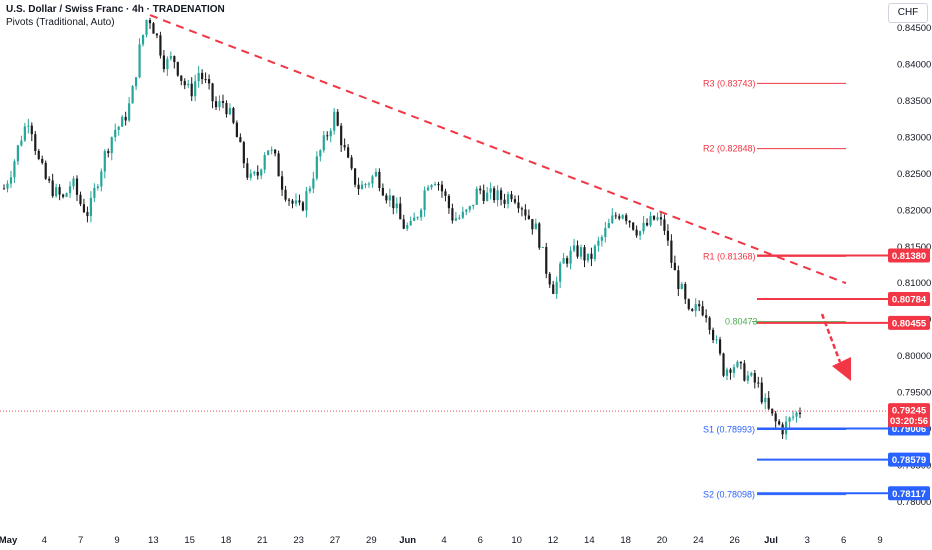 This screenshot has height=550, width=932. What do you see at coordinates (914, 65) in the screenshot?
I see `y-tick-label: 0.84000` at bounding box center [914, 65].